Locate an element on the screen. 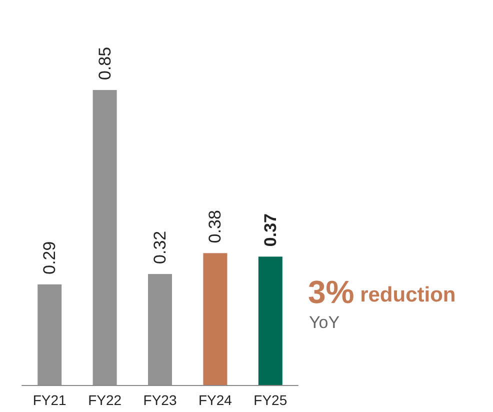 Image resolution: width=493 pixels, height=412 pixels. data-label: 0.37 is located at coordinates (270, 230).